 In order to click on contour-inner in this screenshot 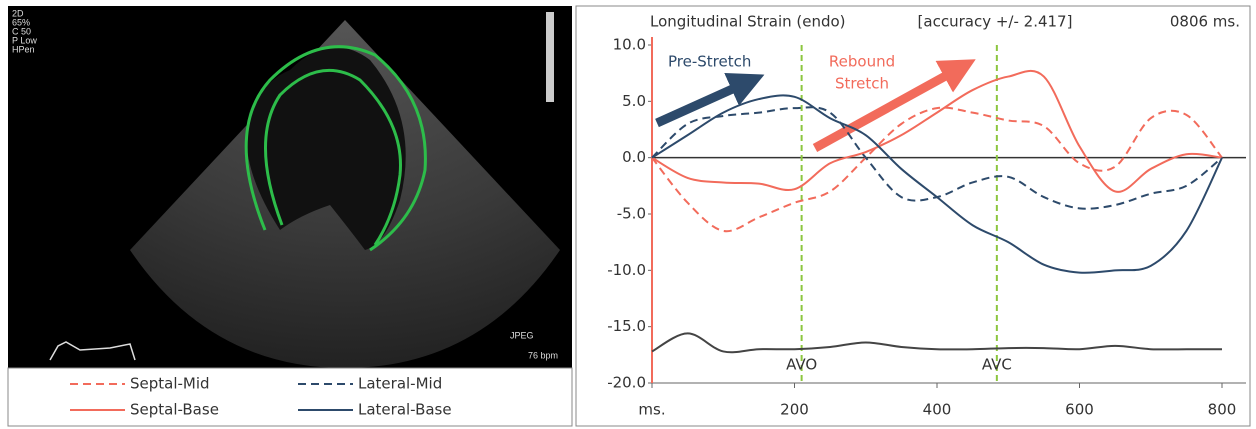, I will do `click(333, 157)`.